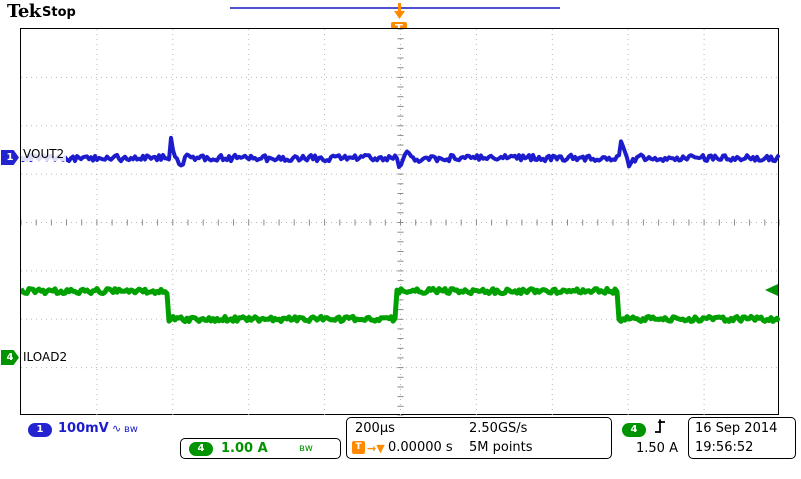  What do you see at coordinates (117, 428) in the screenshot?
I see `ch1-ac-coupling-icon: ∿` at bounding box center [117, 428].